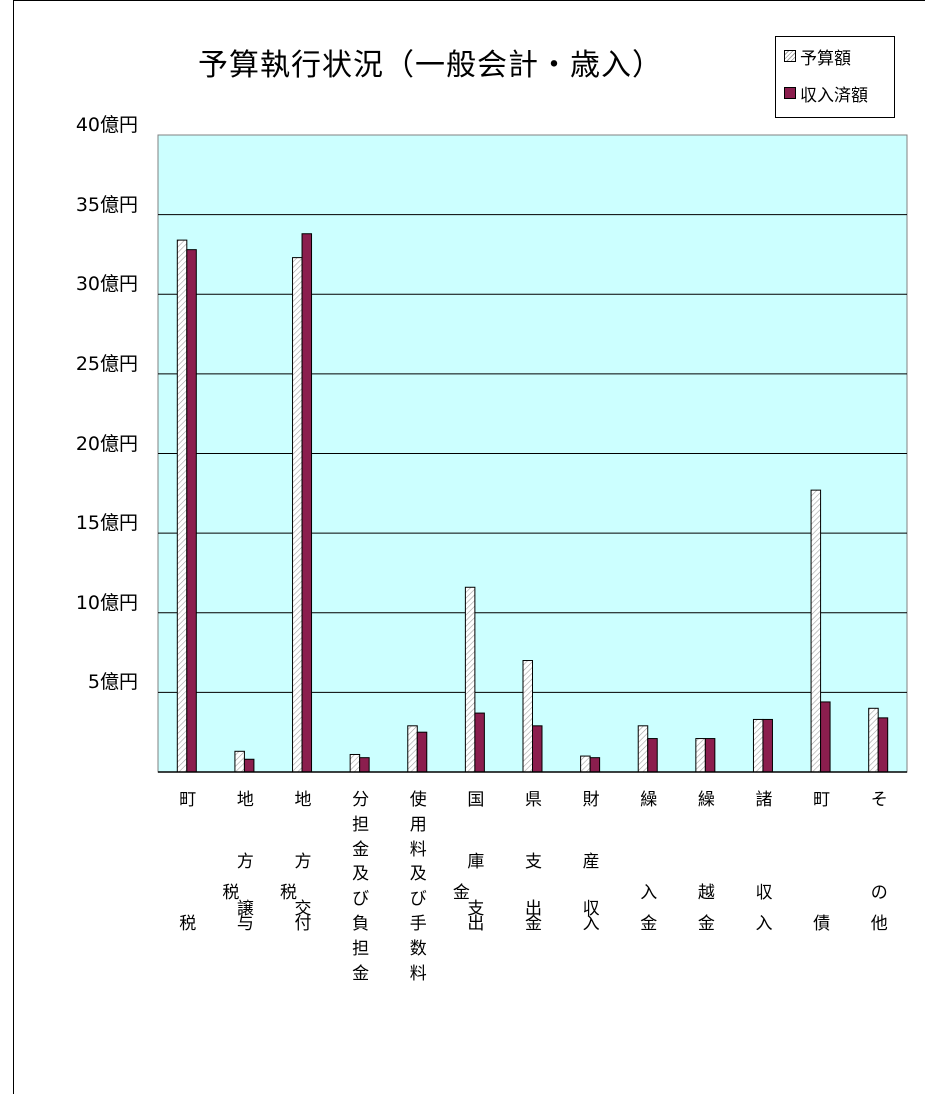 Image resolution: width=925 pixels, height=1094 pixels. I want to click on legend: 予算額 収入済額, so click(835, 77).